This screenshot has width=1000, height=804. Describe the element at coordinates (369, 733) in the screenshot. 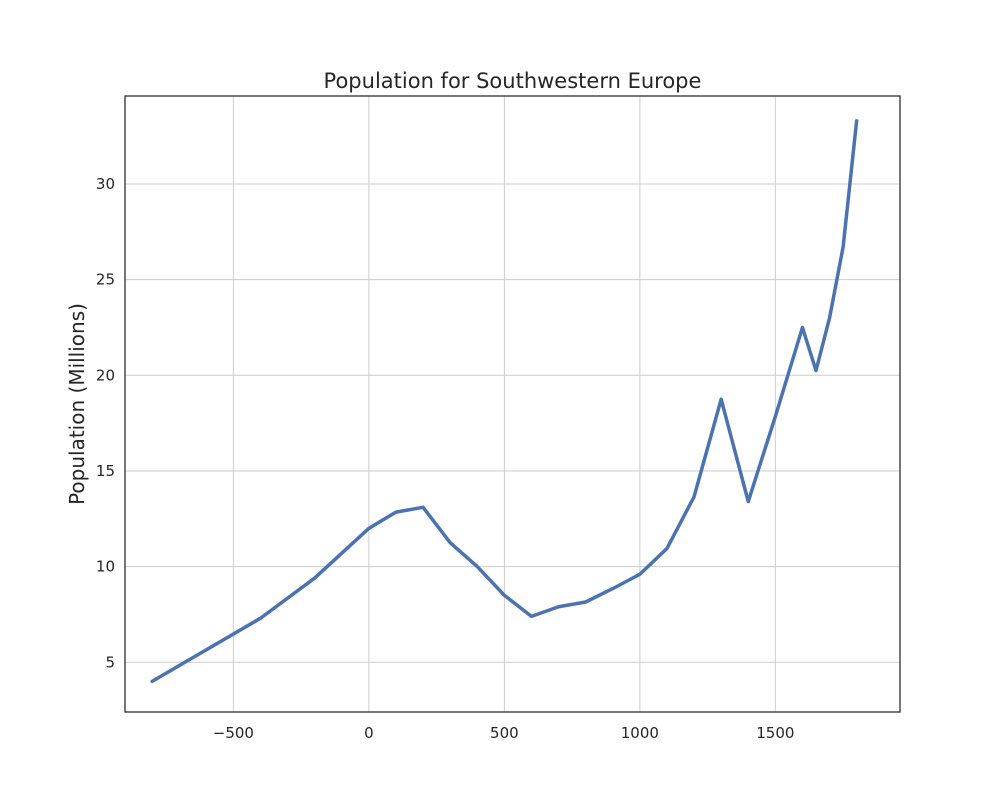

I see `x-tick-label: 0` at that location.